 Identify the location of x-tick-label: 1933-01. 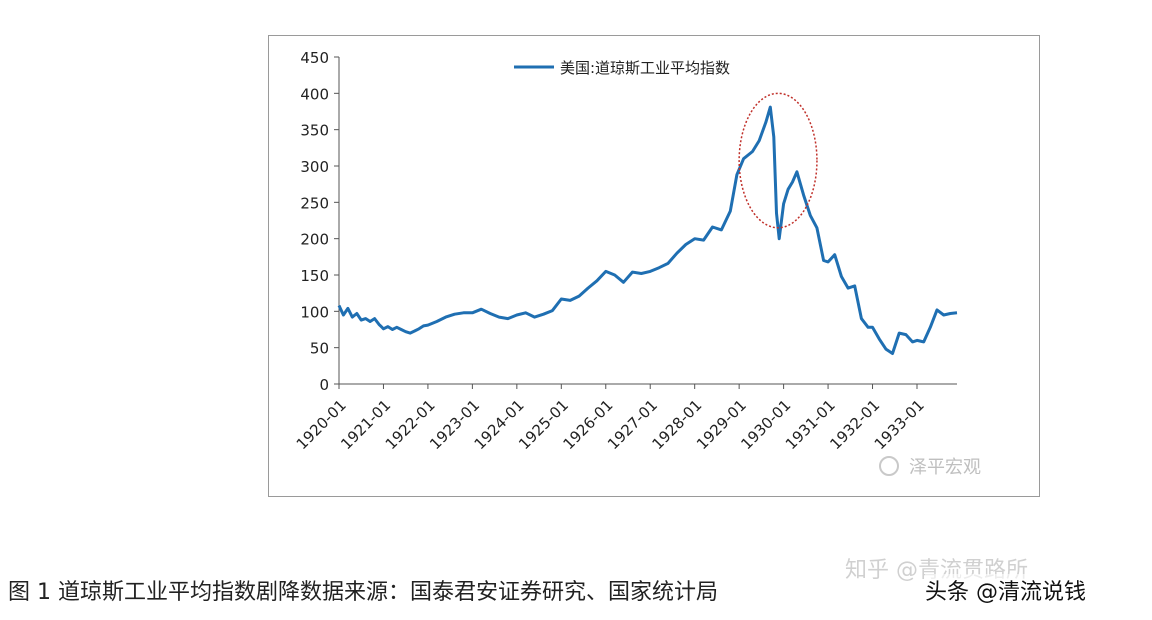
(899, 424).